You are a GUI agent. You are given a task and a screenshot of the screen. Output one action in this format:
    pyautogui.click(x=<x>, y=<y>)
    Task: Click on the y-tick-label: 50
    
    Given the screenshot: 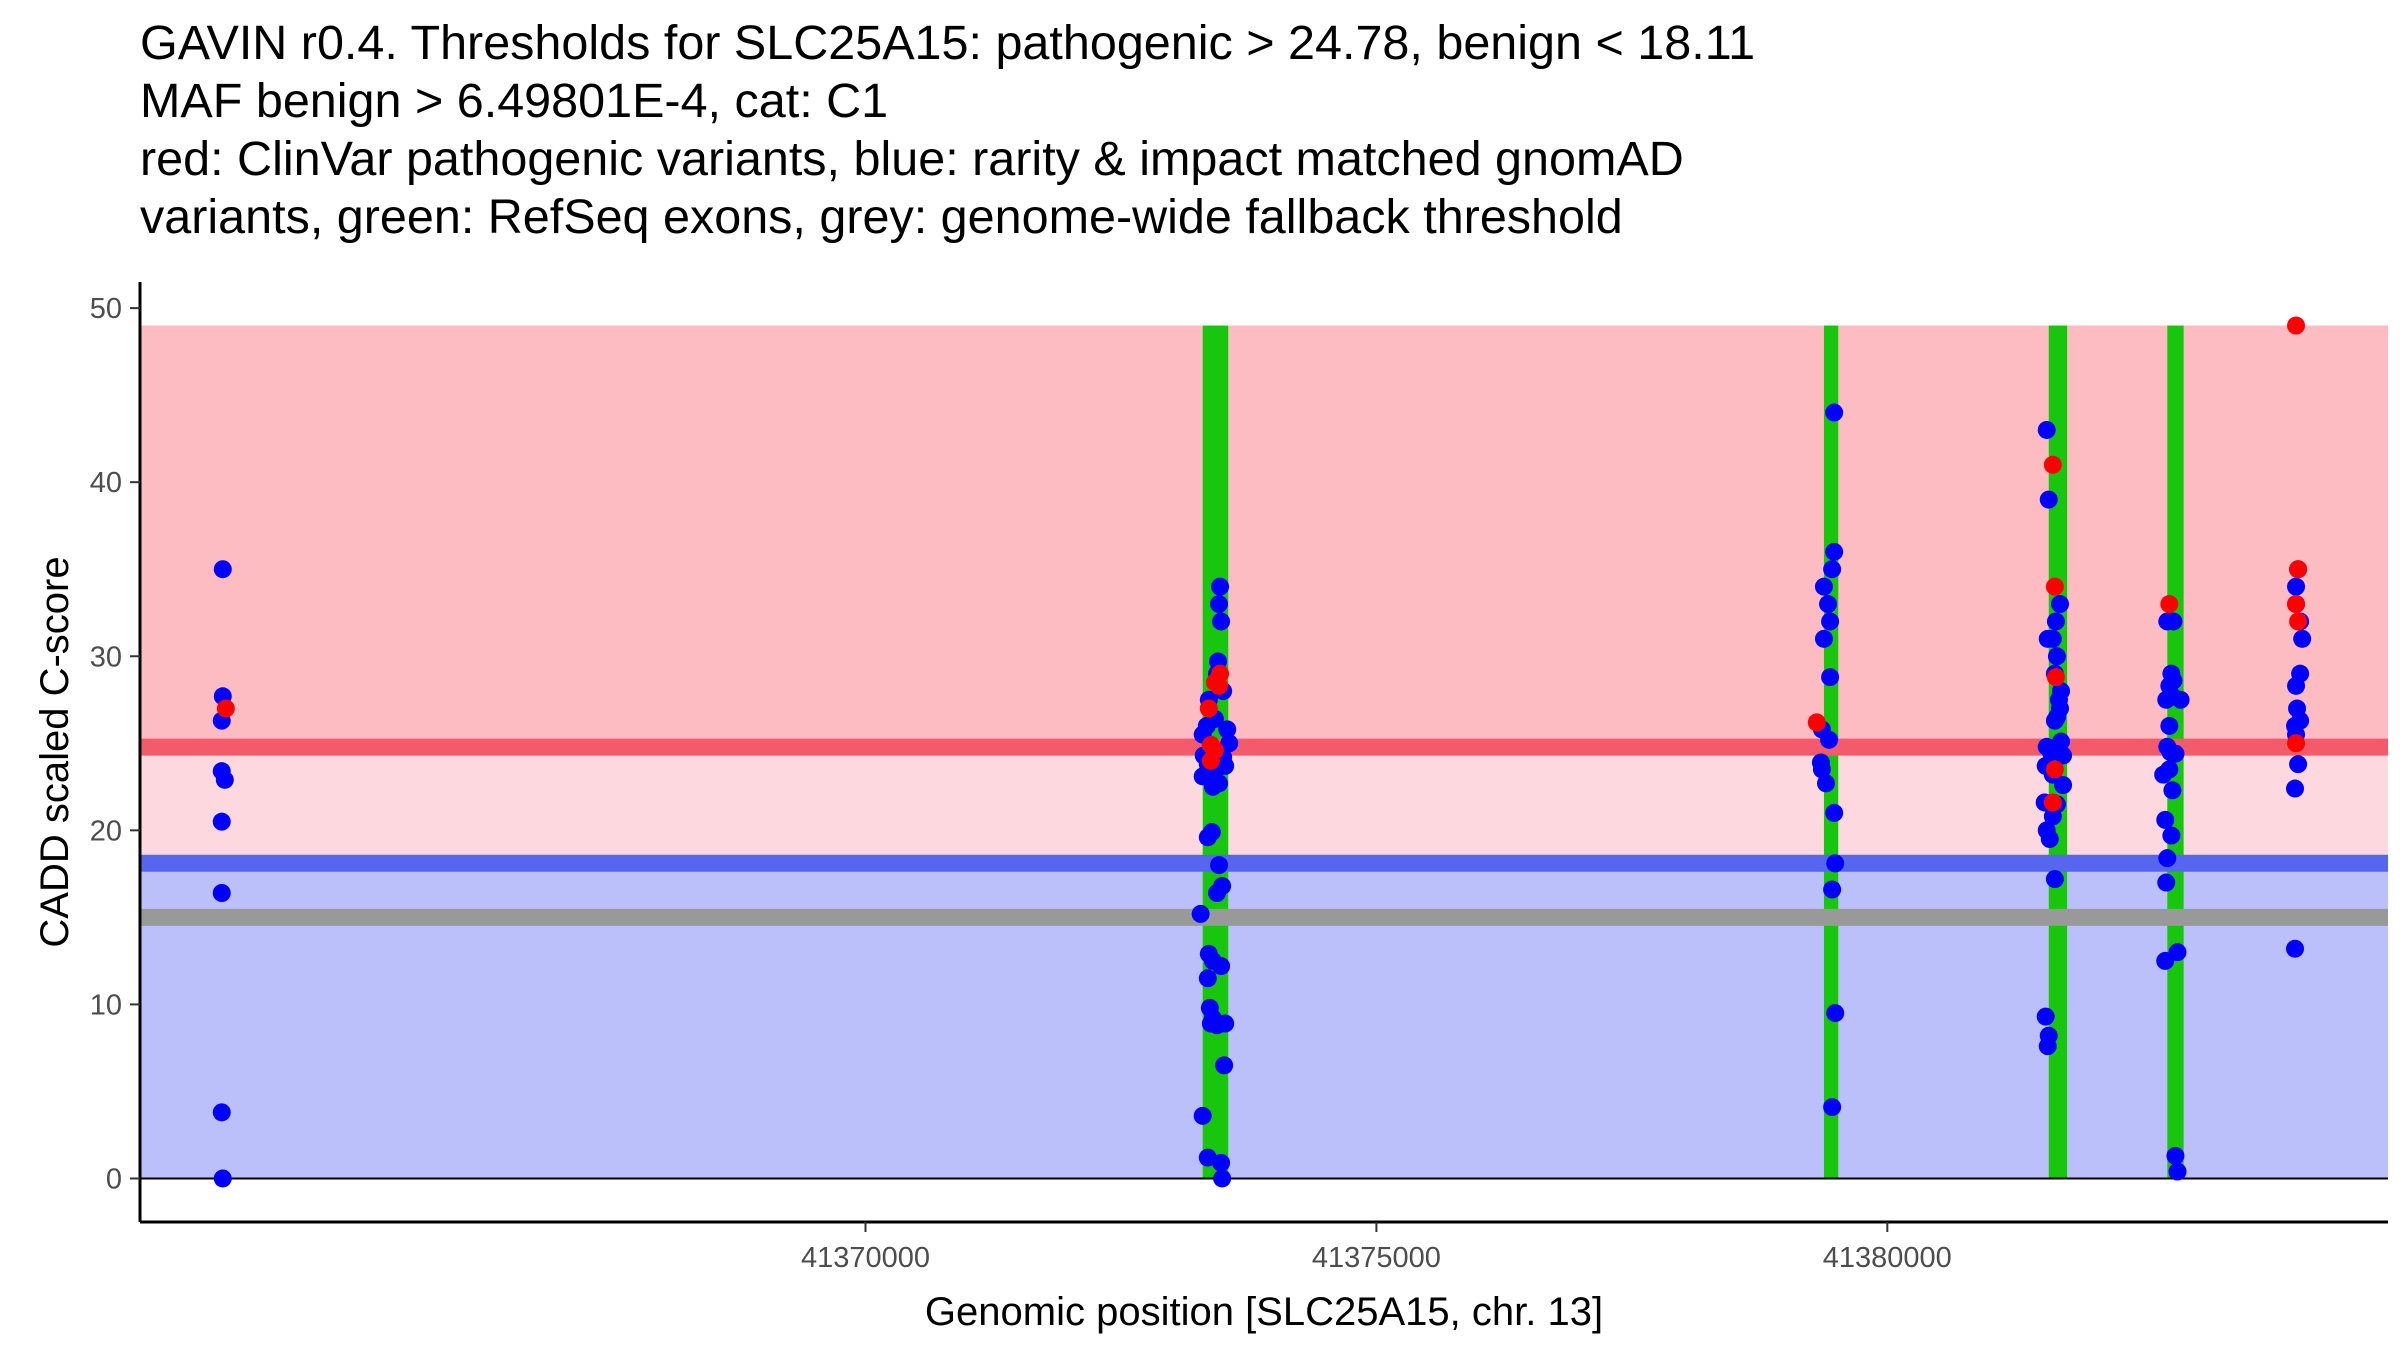 What is the action you would take?
    pyautogui.click(x=106, y=309)
    